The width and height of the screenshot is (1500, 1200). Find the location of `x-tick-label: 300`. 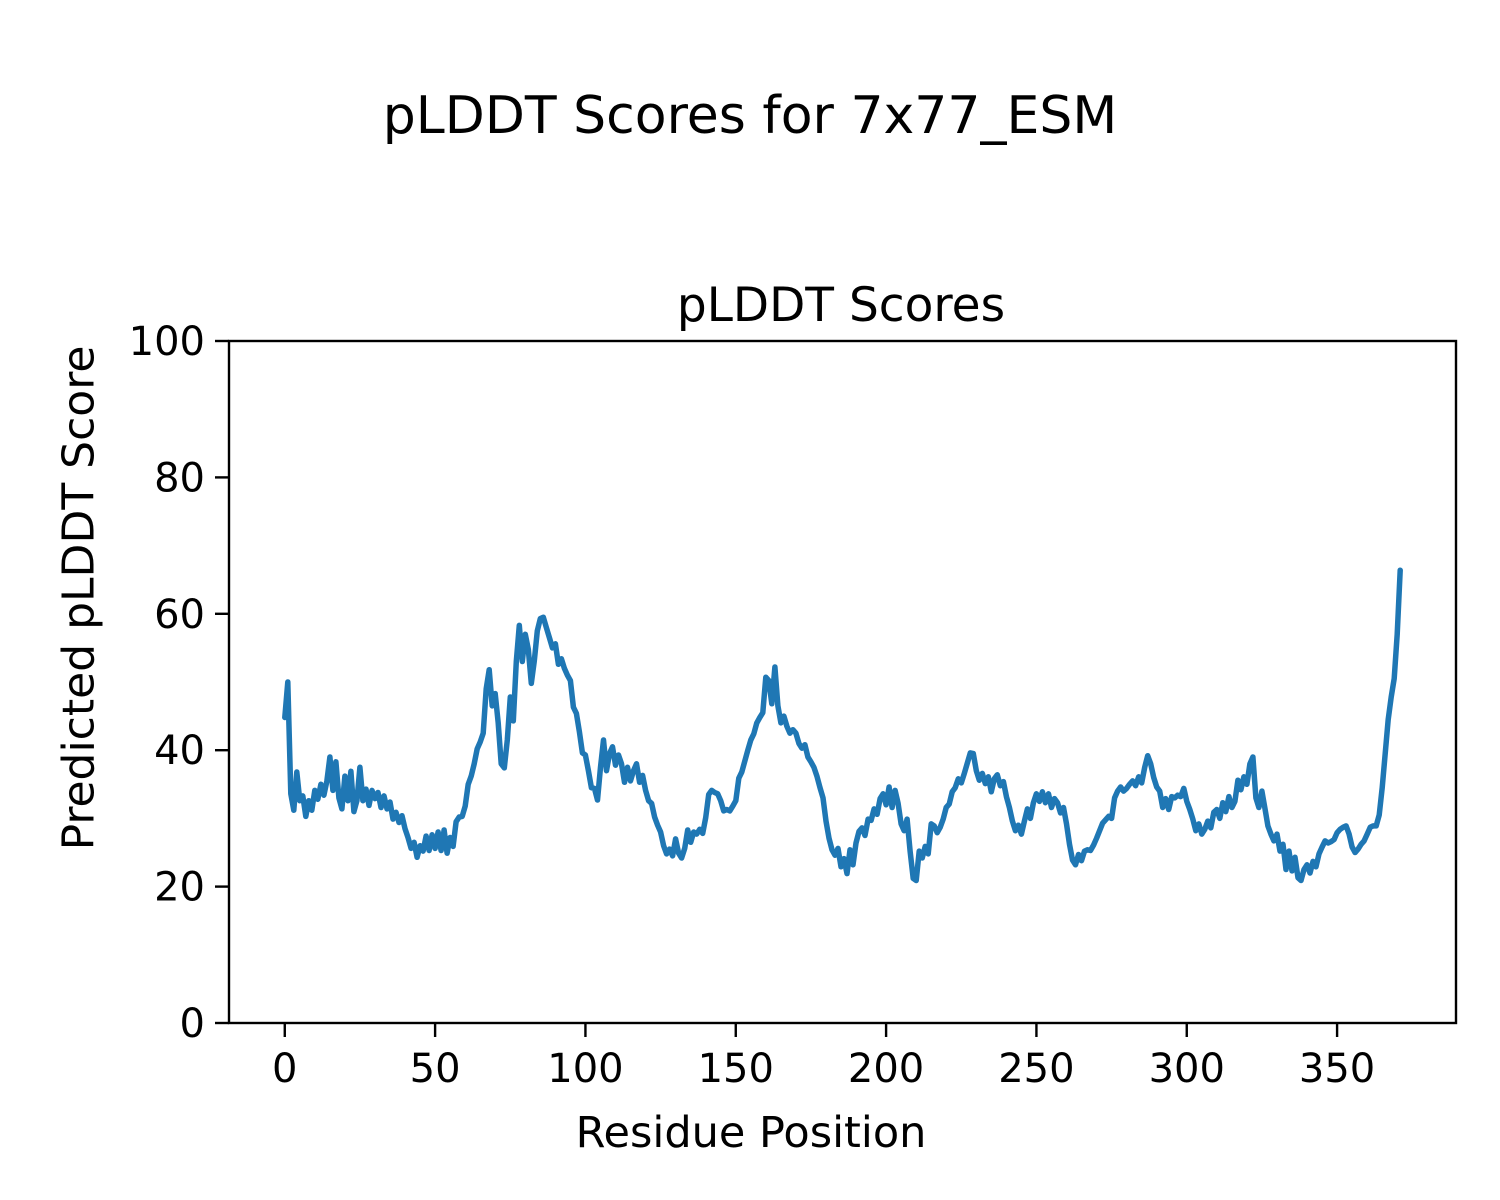

x-tick-label: 300 is located at coordinates (1187, 1069).